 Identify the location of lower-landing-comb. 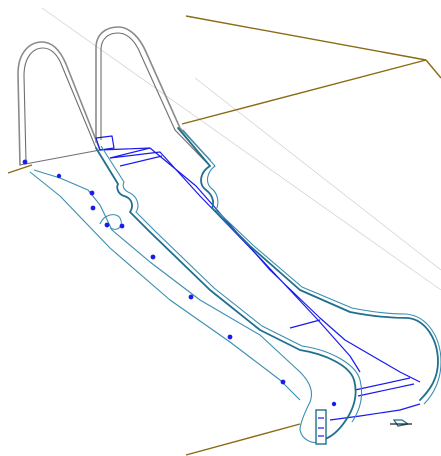
(375, 412).